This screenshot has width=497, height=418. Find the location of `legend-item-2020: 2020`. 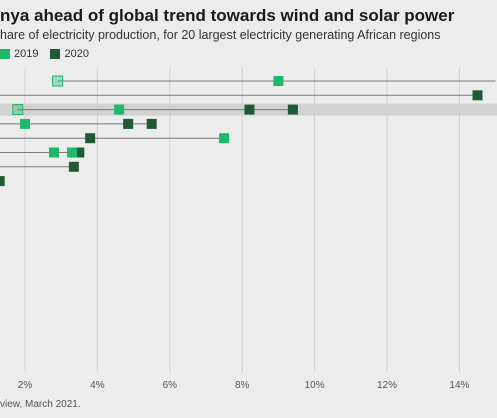

legend-item-2020: 2020 is located at coordinates (69, 54).